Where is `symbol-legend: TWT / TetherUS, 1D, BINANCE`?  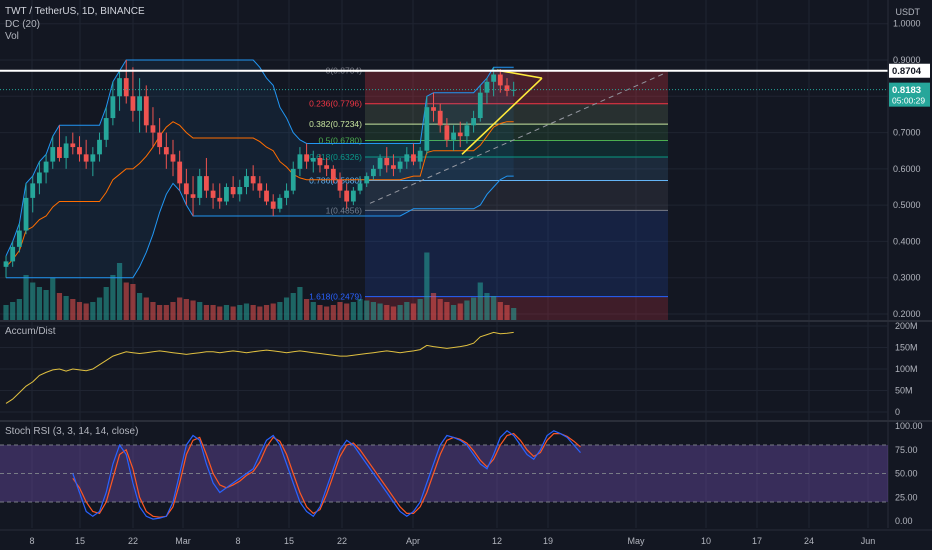 symbol-legend: TWT / TetherUS, 1D, BINANCE is located at coordinates (75, 11).